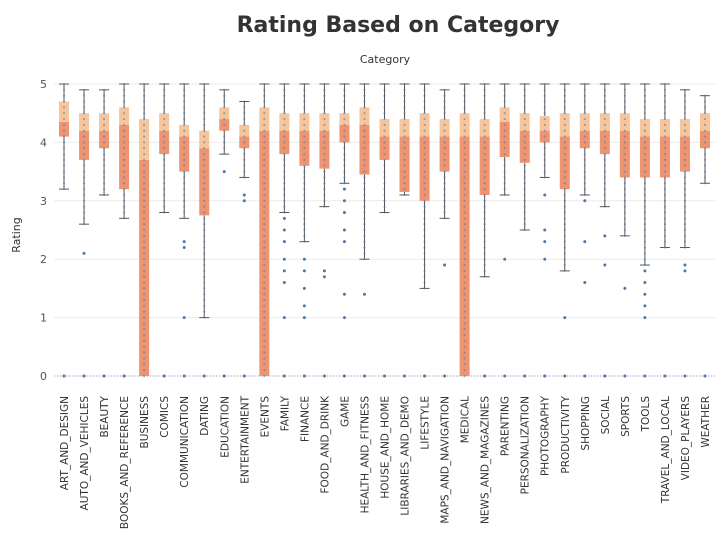 The width and height of the screenshot is (715, 552). I want to click on box-business, so click(144, 230).